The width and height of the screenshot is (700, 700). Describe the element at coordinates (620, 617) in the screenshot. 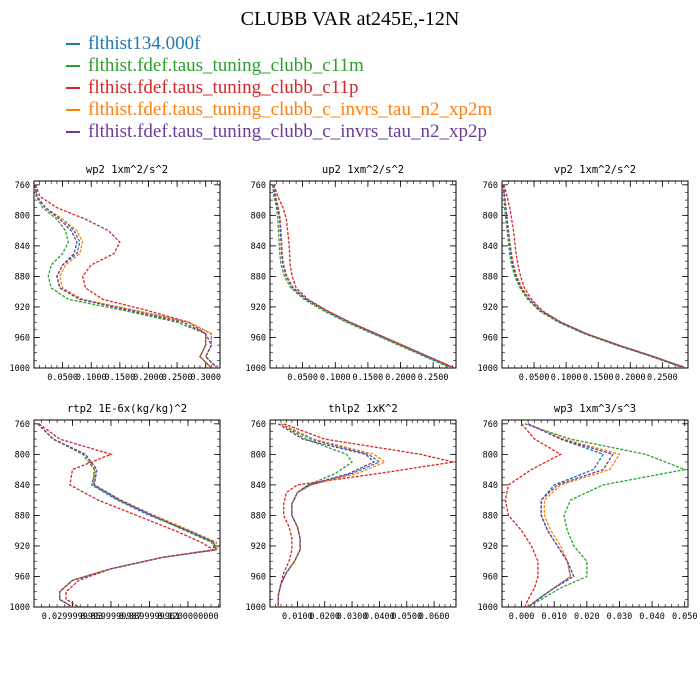

I see `x-tick-label: 0.030` at that location.